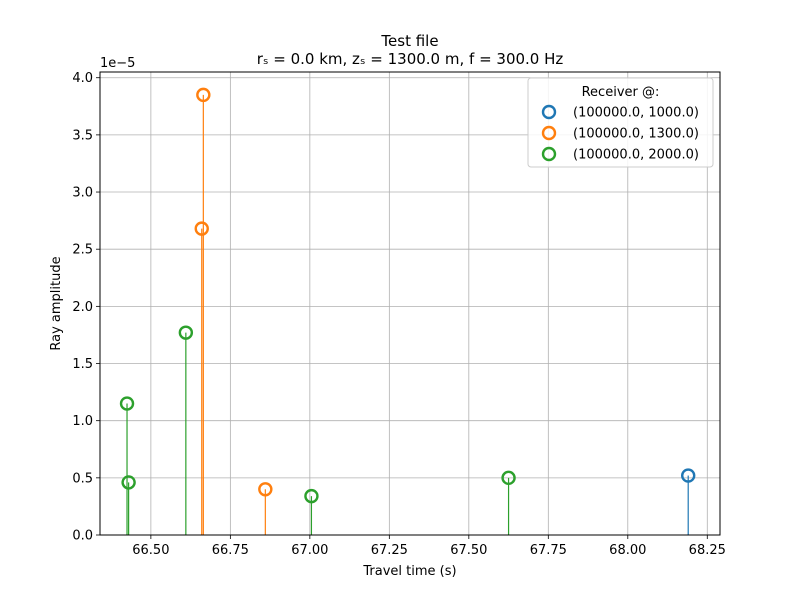 The width and height of the screenshot is (800, 600). What do you see at coordinates (409, 41) in the screenshot?
I see `chart-title: Test file` at bounding box center [409, 41].